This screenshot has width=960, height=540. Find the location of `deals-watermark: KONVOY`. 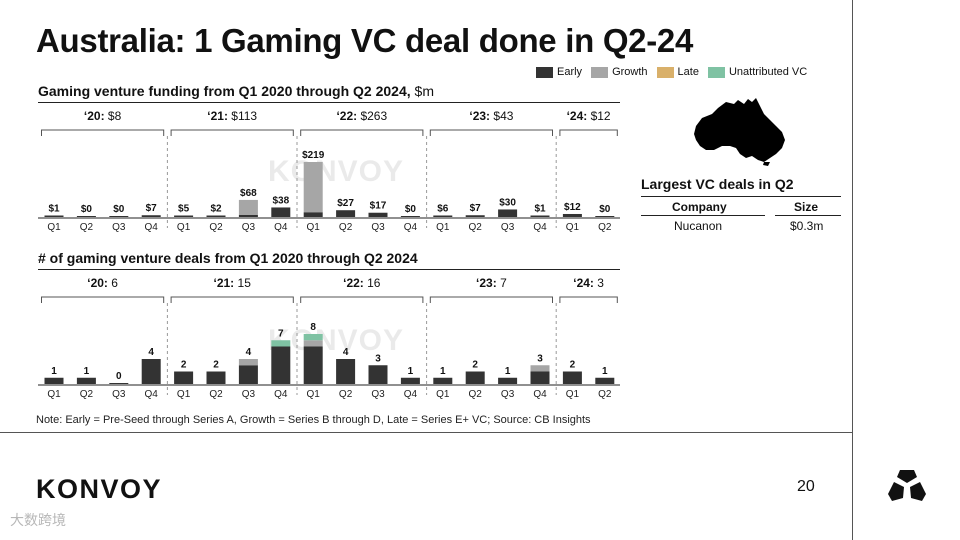

deals-watermark: KONVOY is located at coordinates (336, 340).